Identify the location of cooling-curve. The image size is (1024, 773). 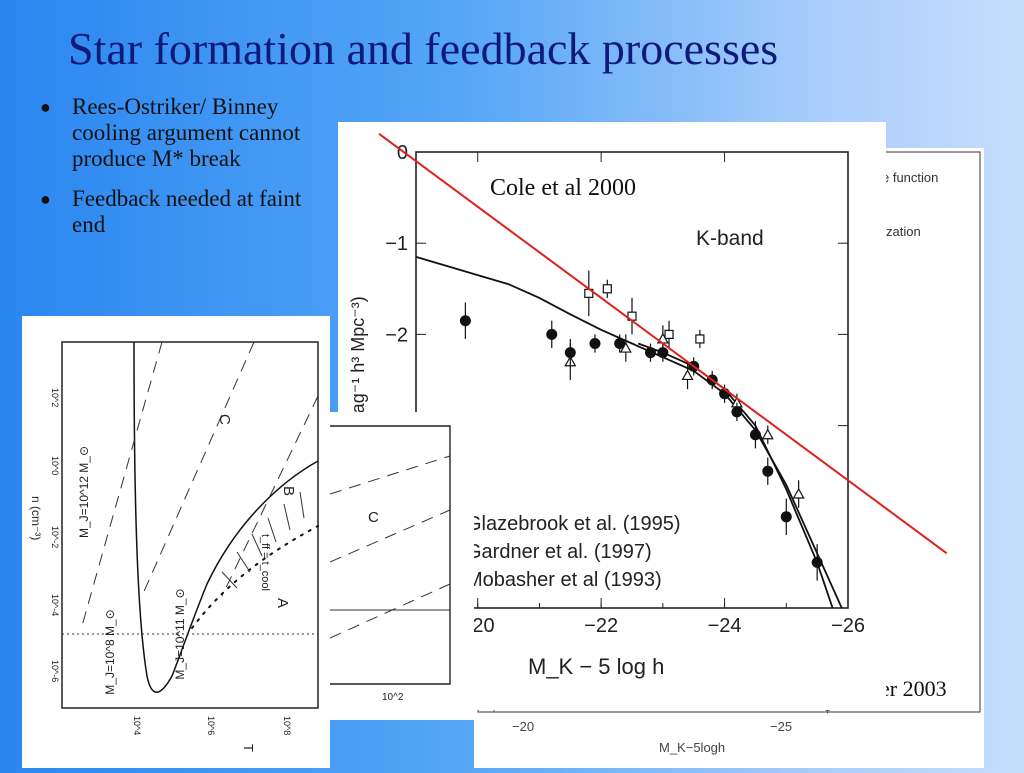
(226, 517).